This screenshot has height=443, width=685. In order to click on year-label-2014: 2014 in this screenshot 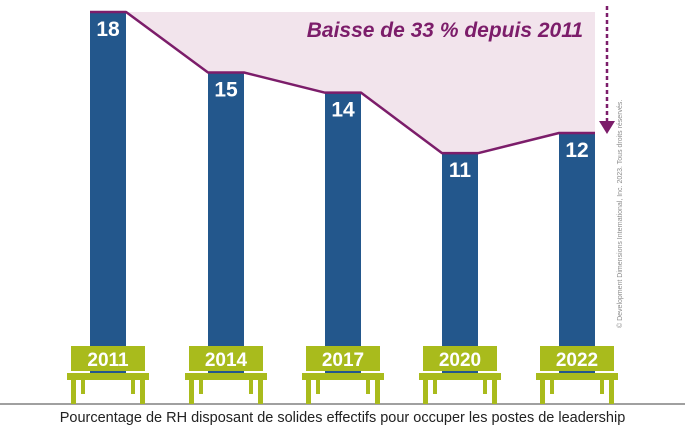, I will do `click(226, 360)`.